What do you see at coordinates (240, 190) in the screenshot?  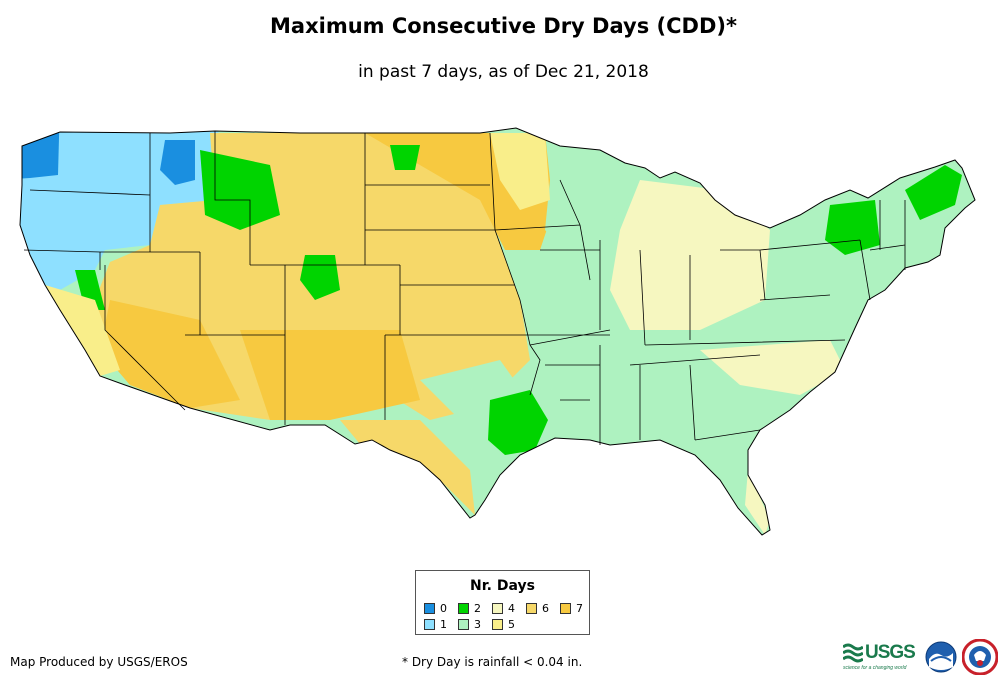 I see `region-2-days-montana` at bounding box center [240, 190].